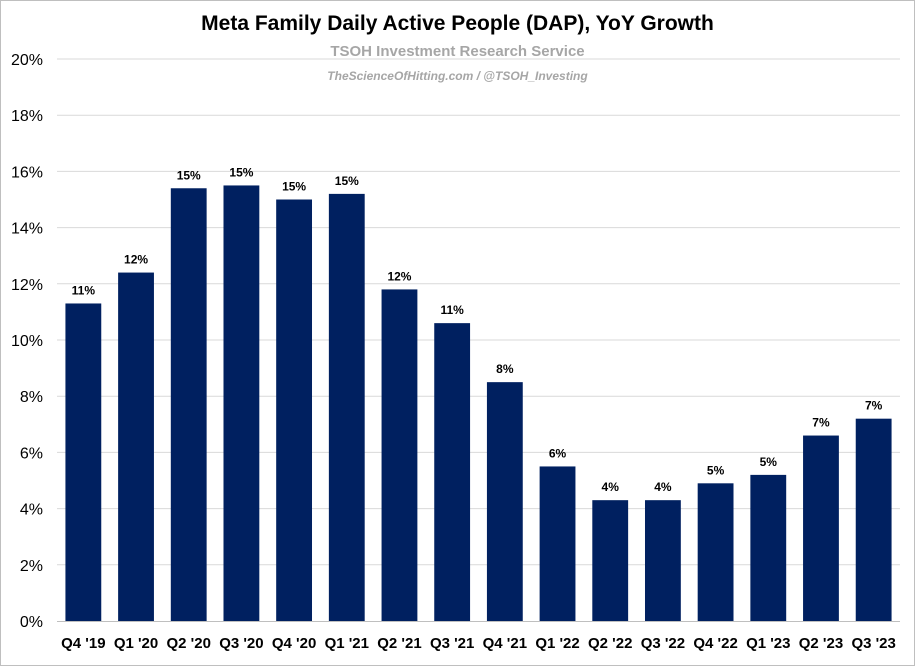 This screenshot has height=666, width=915. I want to click on x-category-label: Q1 '22, so click(557, 643).